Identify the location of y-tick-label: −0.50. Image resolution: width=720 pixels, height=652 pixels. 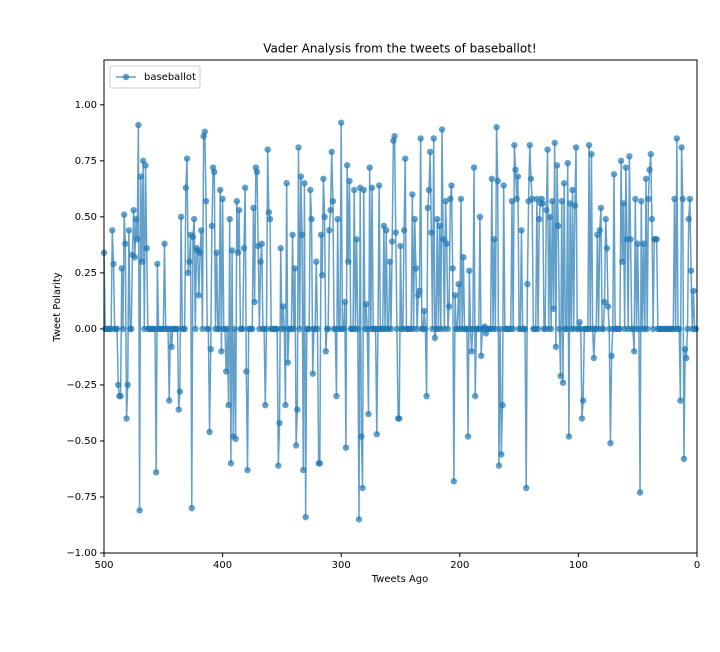
(81, 441).